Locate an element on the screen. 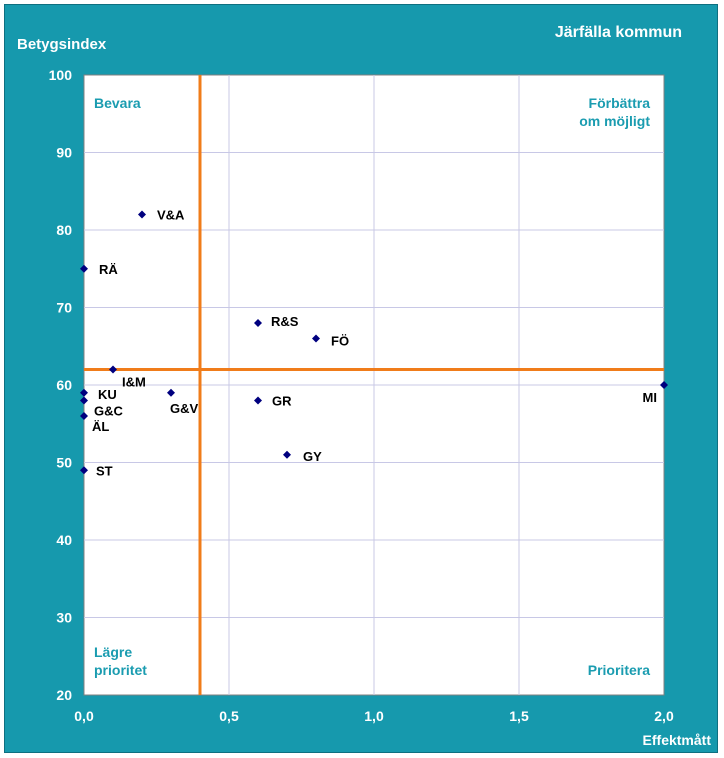  data-point-label: ST is located at coordinates (104, 470).